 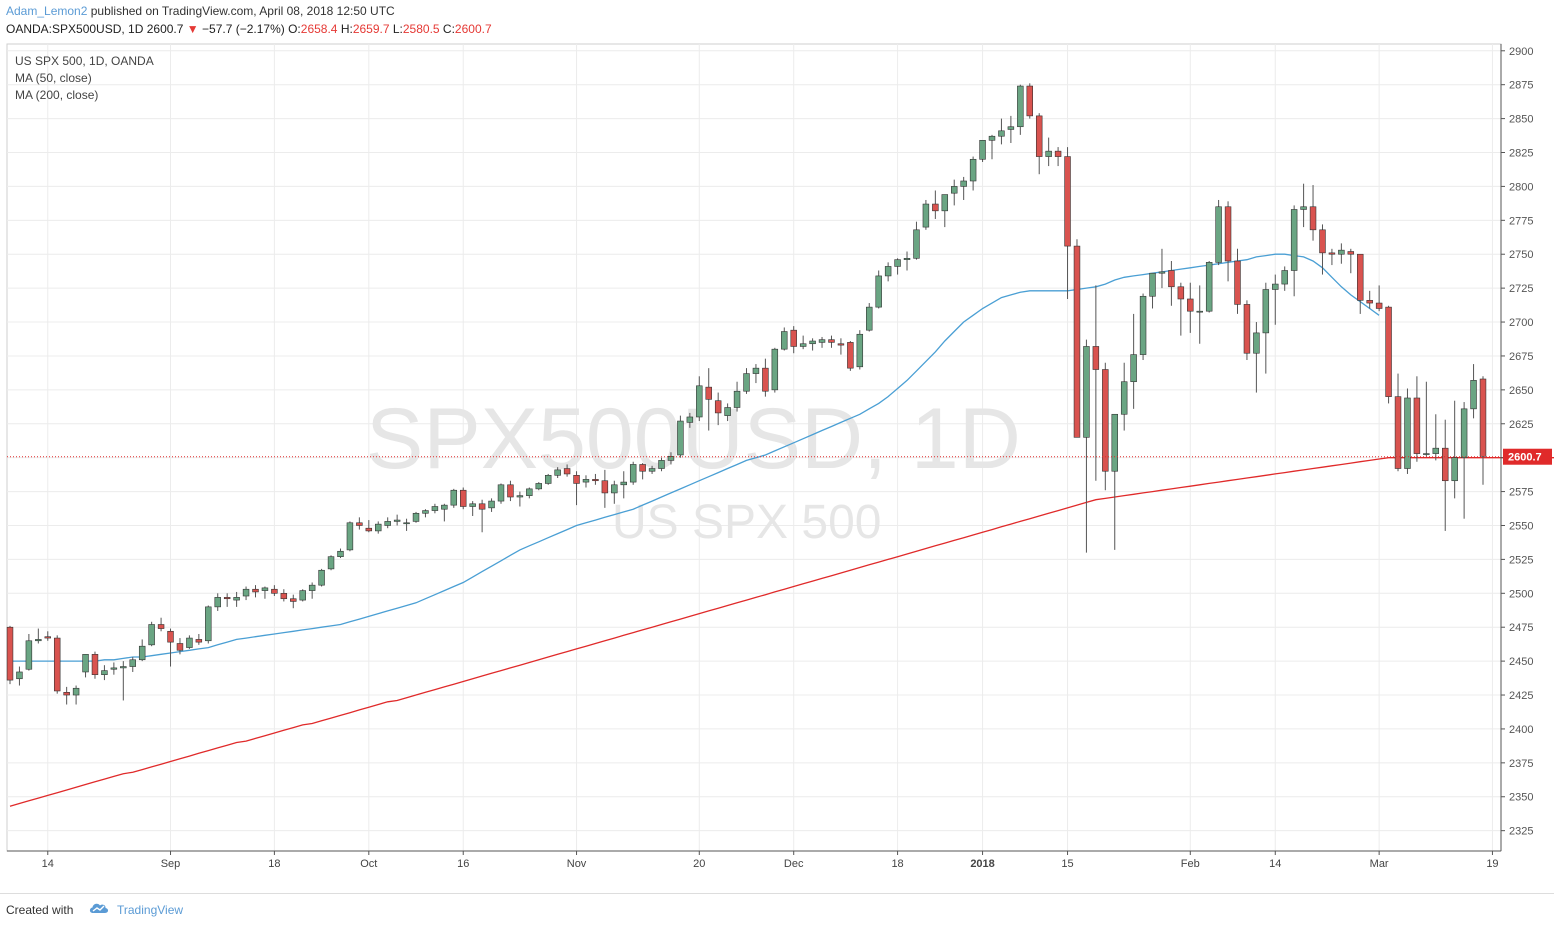 What do you see at coordinates (192, 29) in the screenshot?
I see `change-down-icon: ▼` at bounding box center [192, 29].